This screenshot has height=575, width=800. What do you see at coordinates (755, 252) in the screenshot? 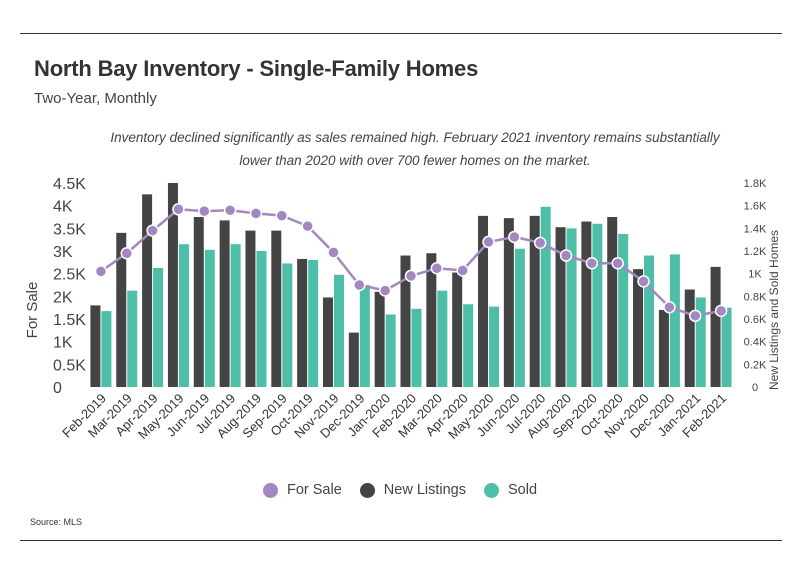
I see `right-tick-label: 1.2K` at bounding box center [755, 252].